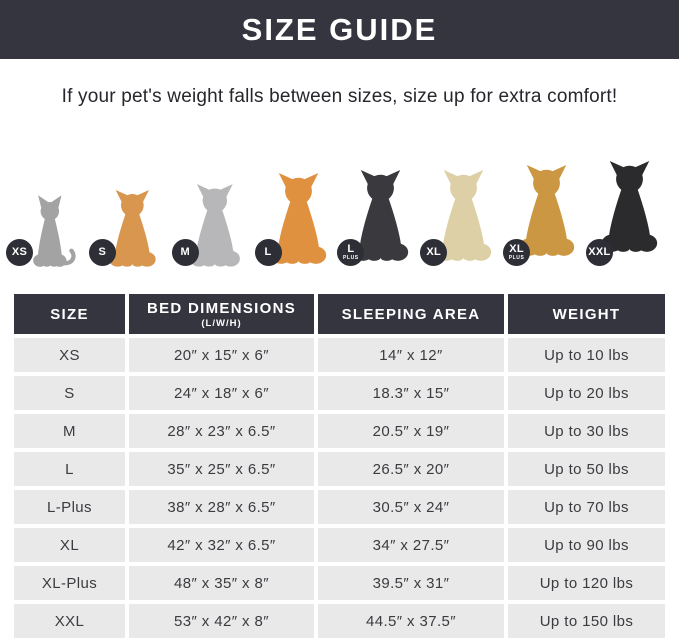 The width and height of the screenshot is (679, 641). Describe the element at coordinates (221, 583) in the screenshot. I see `cell-bed-dimensions: 48″ x 35″ x 8″` at that location.